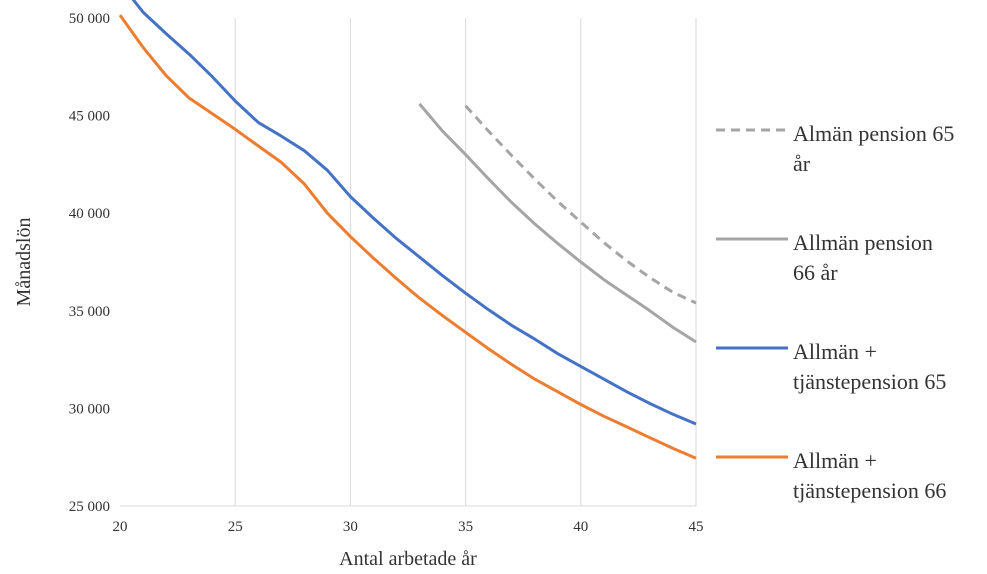 The image size is (987, 574). What do you see at coordinates (696, 527) in the screenshot?
I see `x-tick-label: 45` at bounding box center [696, 527].